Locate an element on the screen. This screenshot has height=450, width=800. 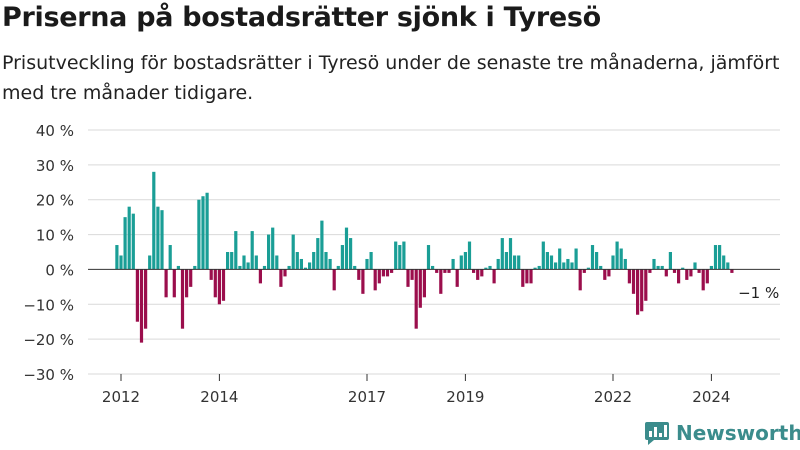
bar-chart-icon is located at coordinates (657, 433).